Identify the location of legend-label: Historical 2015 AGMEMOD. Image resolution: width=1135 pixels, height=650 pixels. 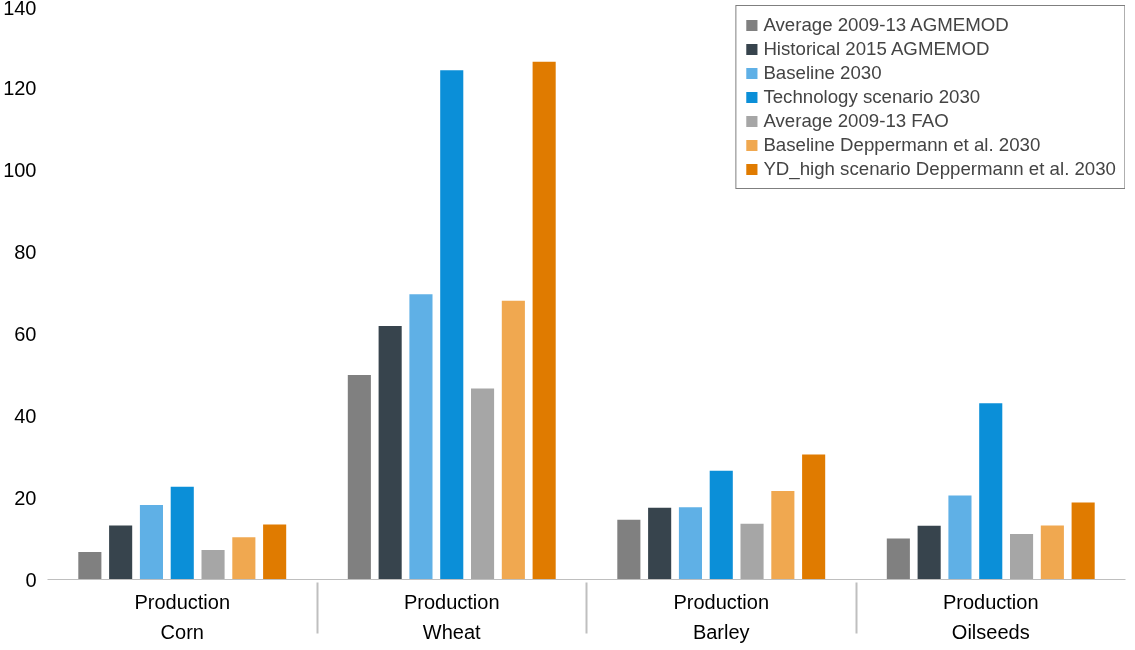
(876, 49).